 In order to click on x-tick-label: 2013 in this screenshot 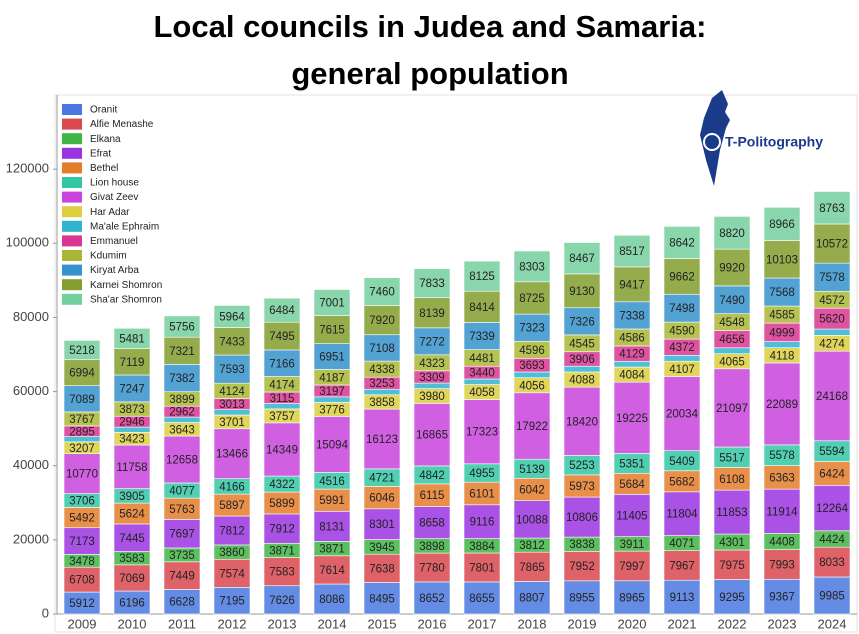, I will do `click(282, 623)`.